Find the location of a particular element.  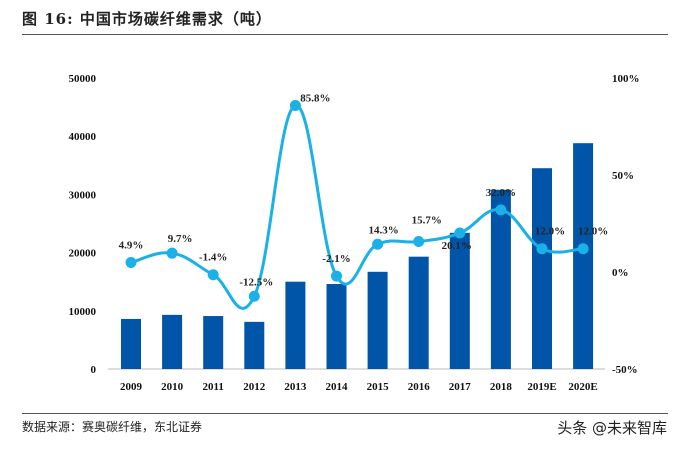

source-note: 数据来源：赛奥碳纤维，东北证券 is located at coordinates (112, 427).